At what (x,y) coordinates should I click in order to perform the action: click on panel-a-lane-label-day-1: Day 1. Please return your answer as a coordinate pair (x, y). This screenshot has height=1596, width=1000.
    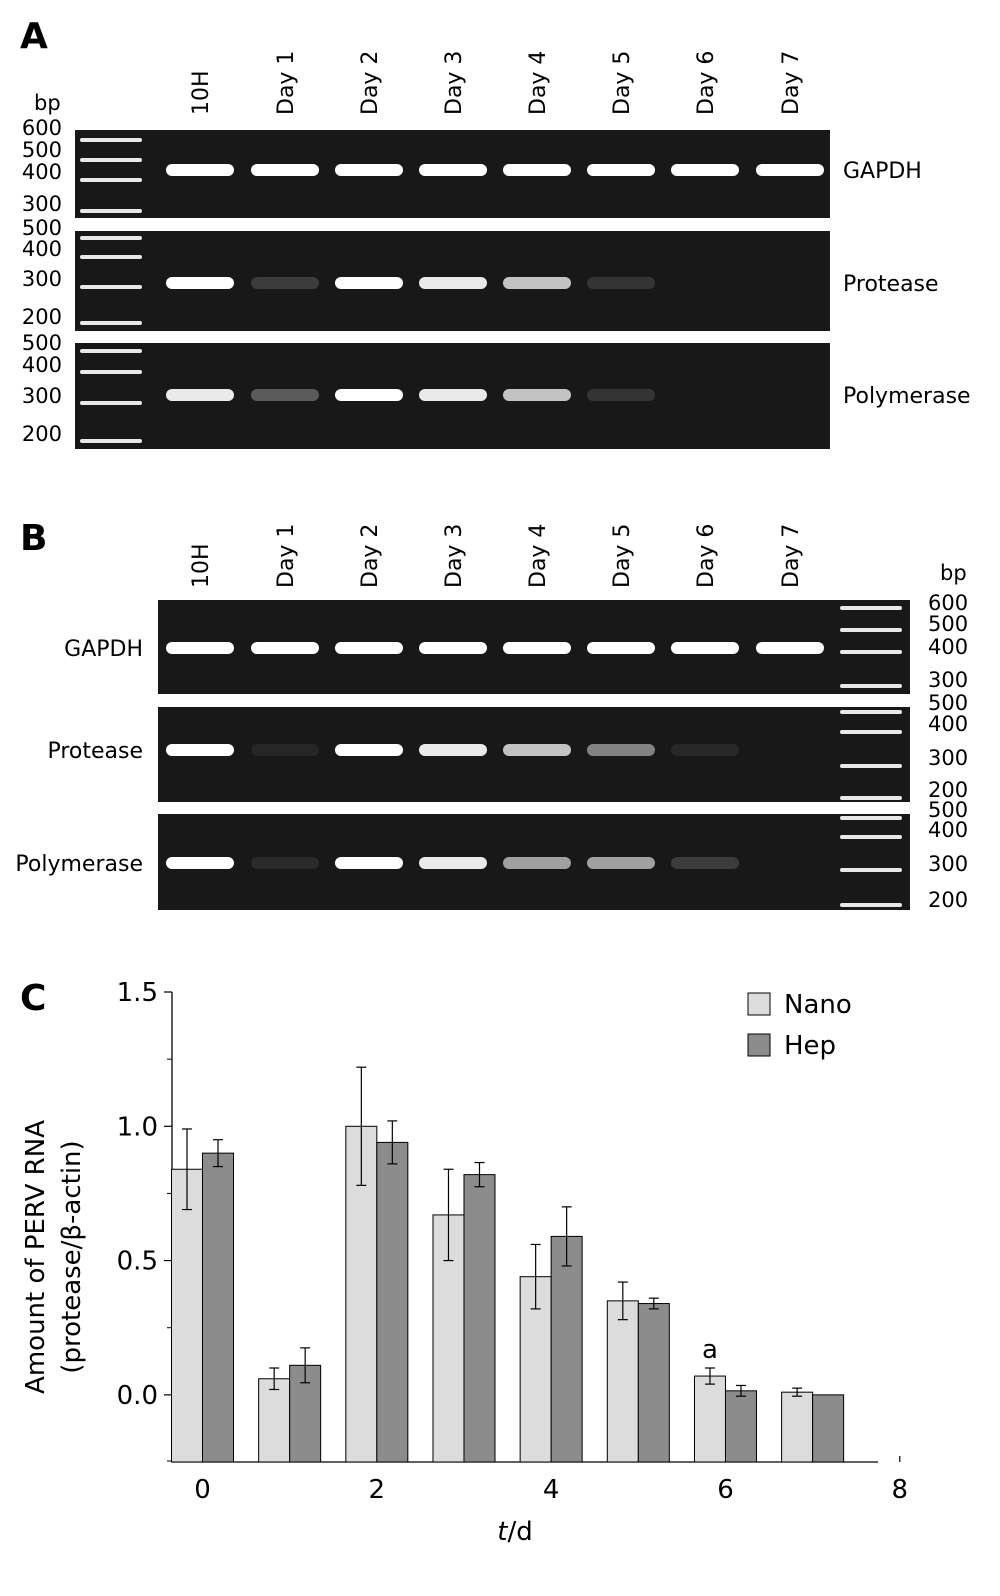
    Looking at the image, I should click on (286, 83).